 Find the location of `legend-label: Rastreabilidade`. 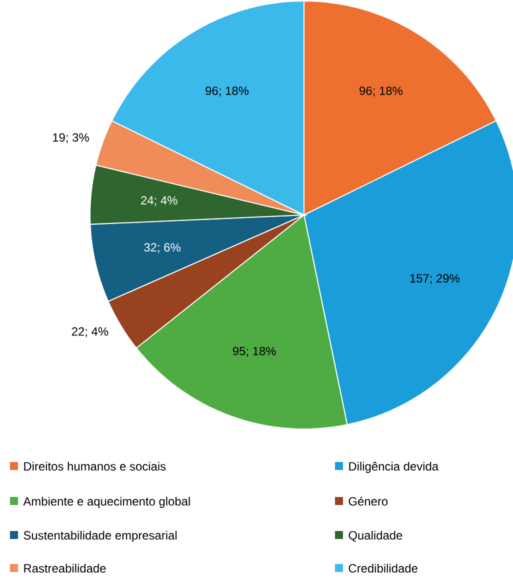

legend-label: Rastreabilidade is located at coordinates (65, 568).